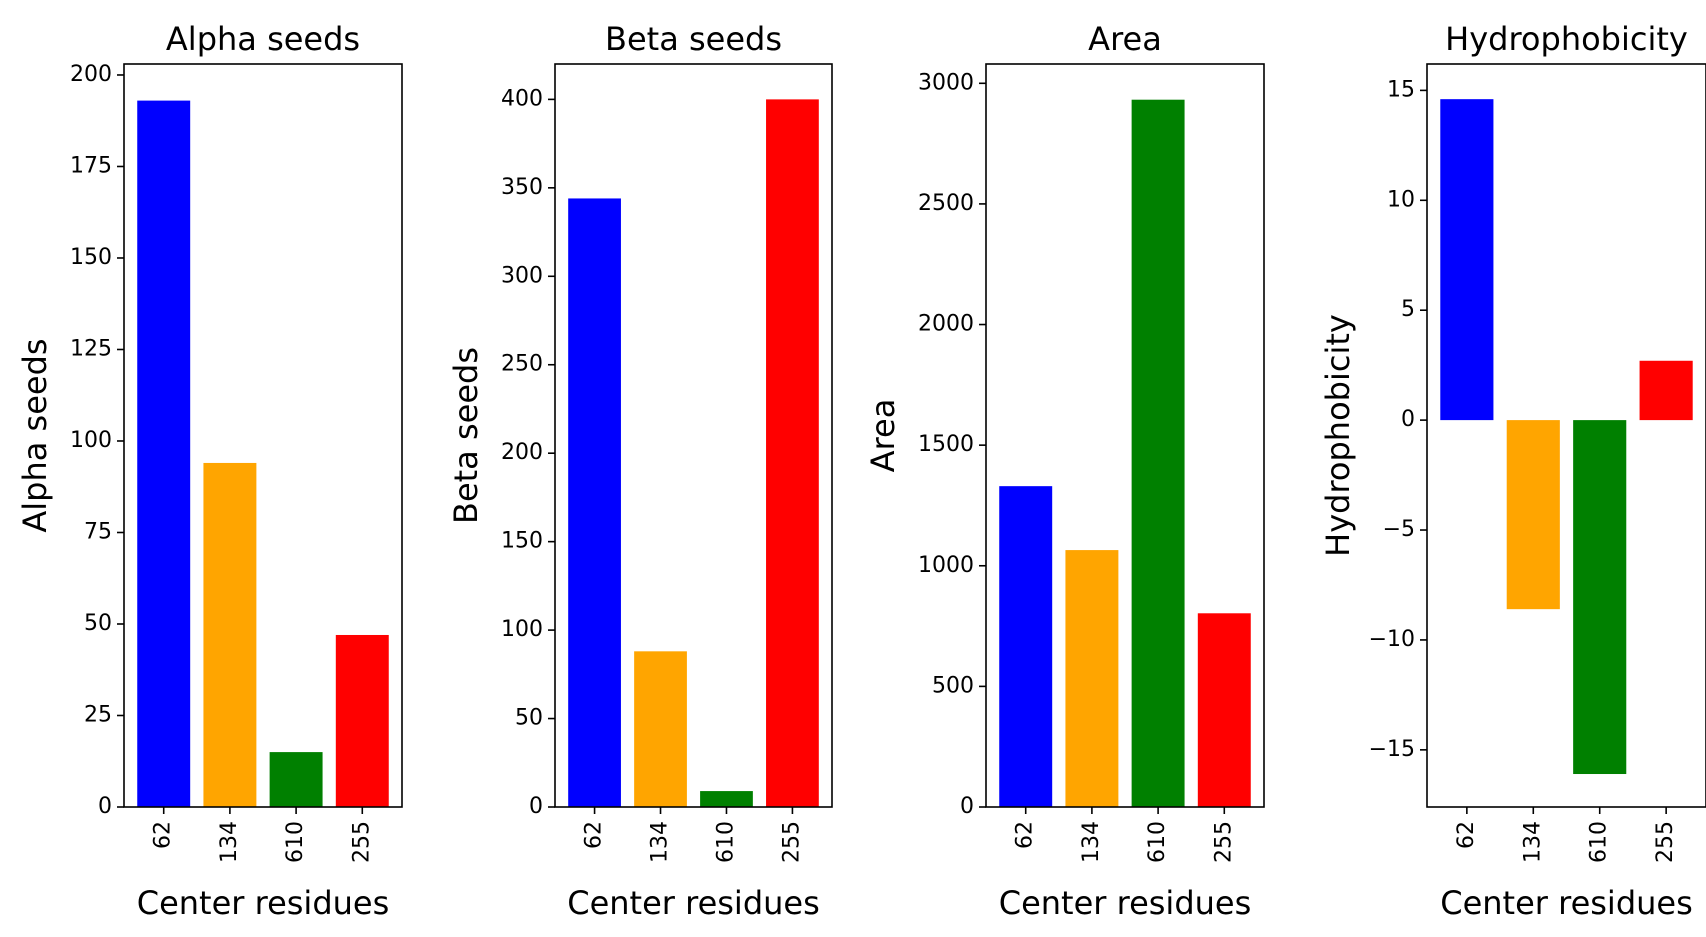 The width and height of the screenshot is (1706, 937). I want to click on area-axes-frame, so click(1125, 435).